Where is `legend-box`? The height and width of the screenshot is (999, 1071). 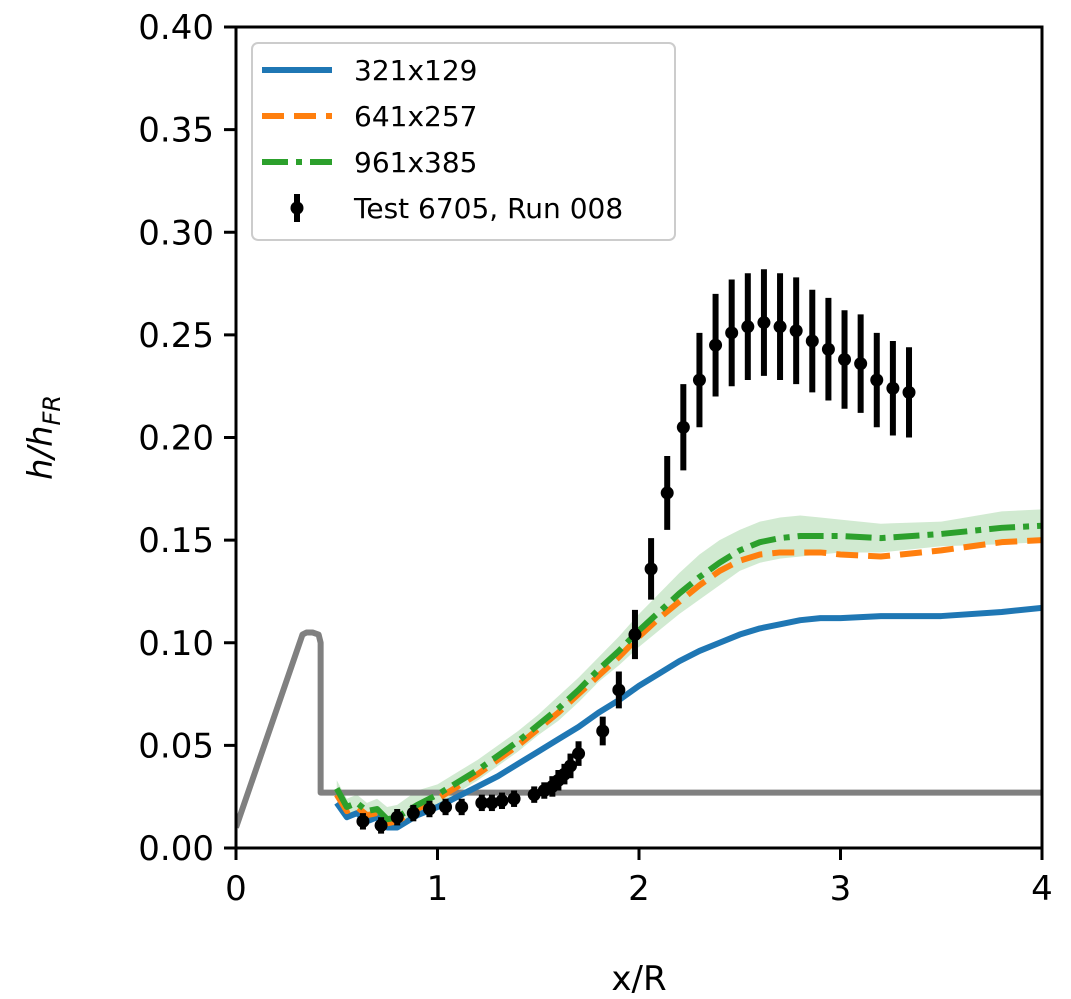
legend-box is located at coordinates (463, 141).